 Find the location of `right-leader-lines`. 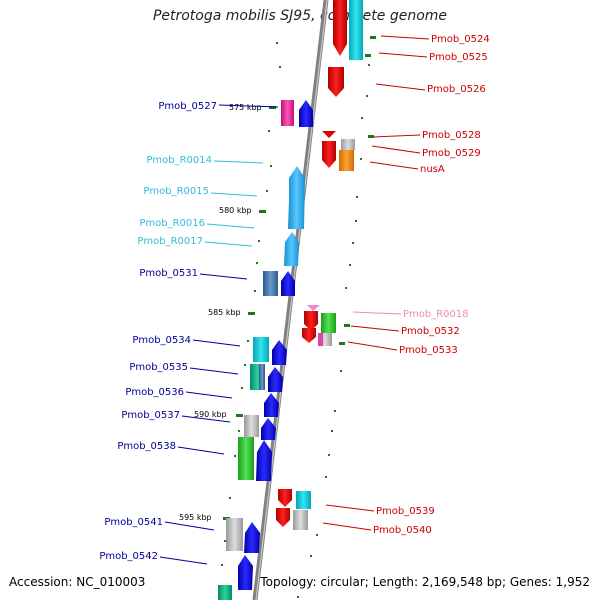

right-leader-lines is located at coordinates (376, 283).